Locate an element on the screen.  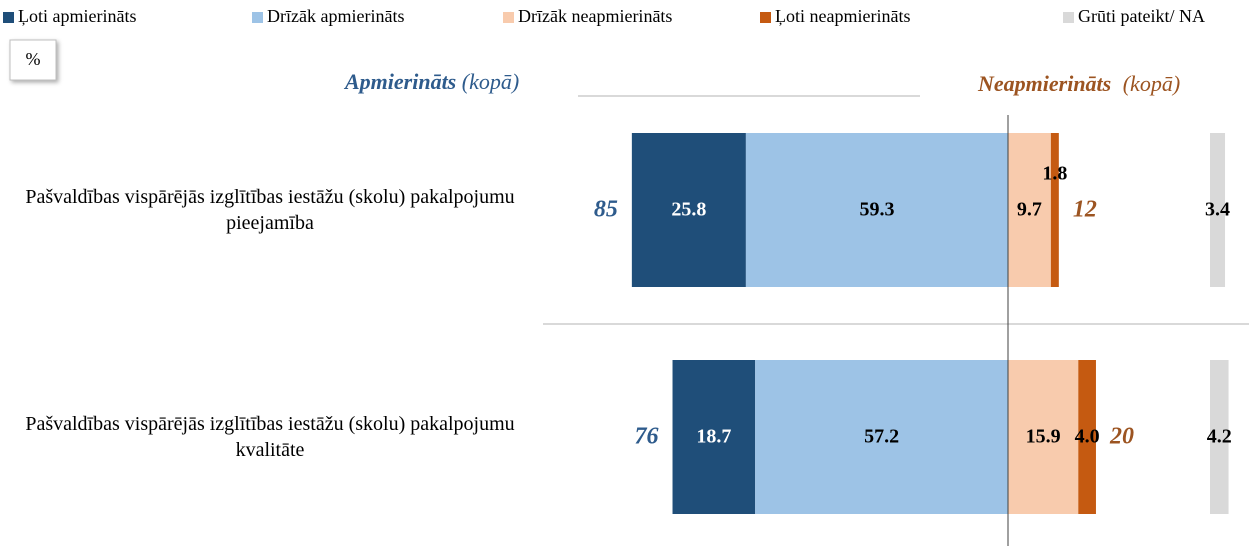
legend-label: Ļoti apmierināts is located at coordinates (77, 16).